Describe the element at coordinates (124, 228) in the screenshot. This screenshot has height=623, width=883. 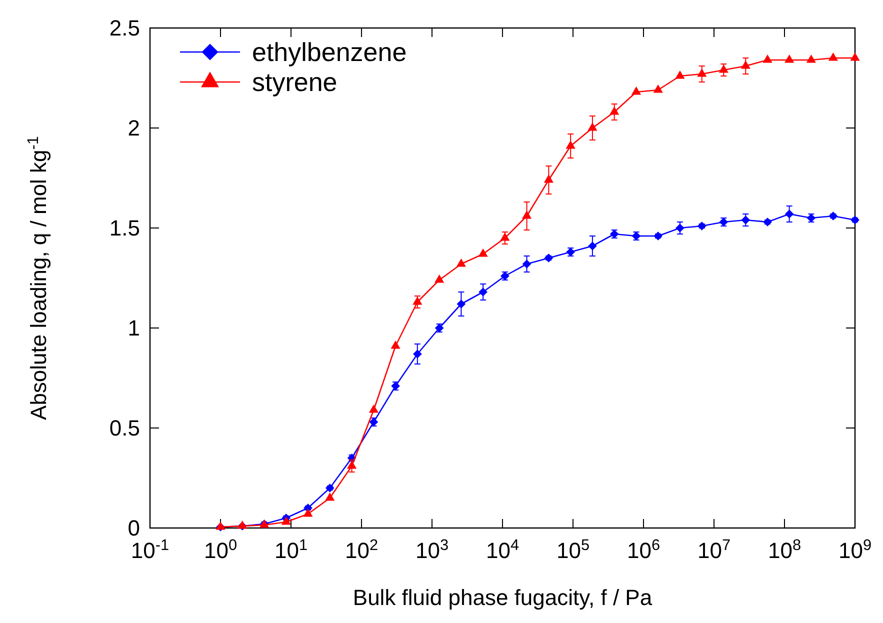
I see `y-tick-label: 1.5` at that location.